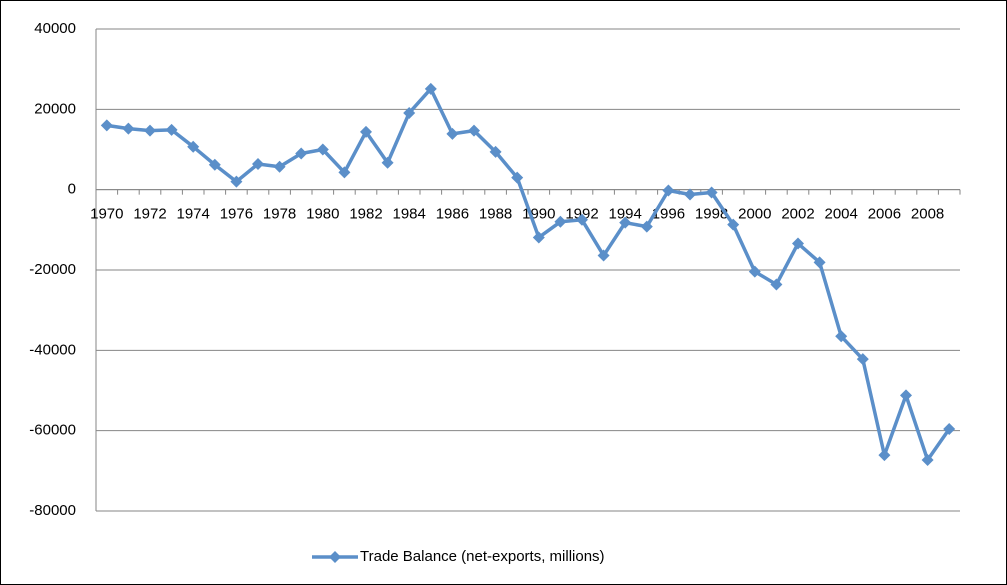 This screenshot has height=585, width=1007. I want to click on y-tick-label: -20000, so click(52, 269).